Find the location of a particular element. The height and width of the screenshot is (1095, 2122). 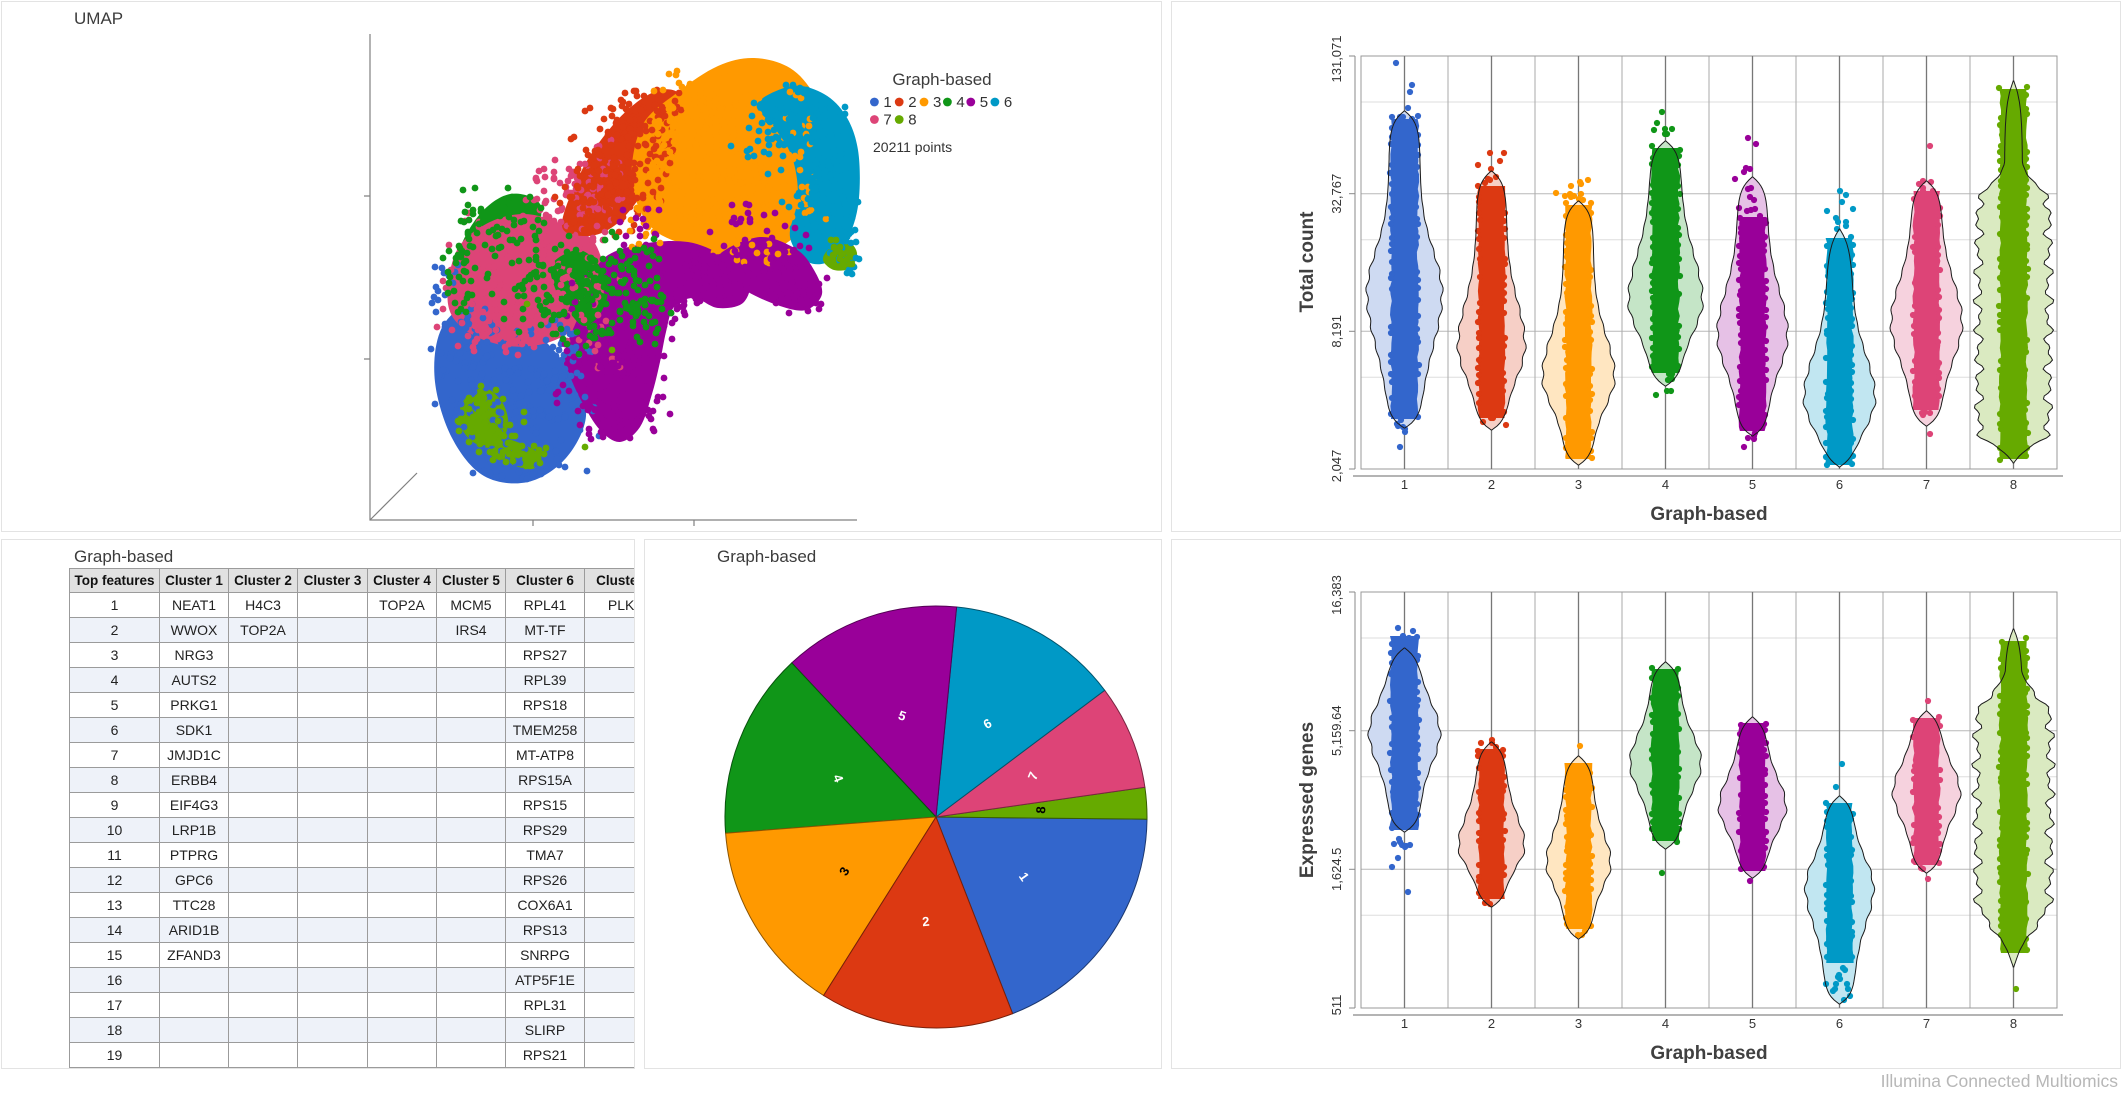

svg-text: 131,071 is located at coordinates (1336, 59).